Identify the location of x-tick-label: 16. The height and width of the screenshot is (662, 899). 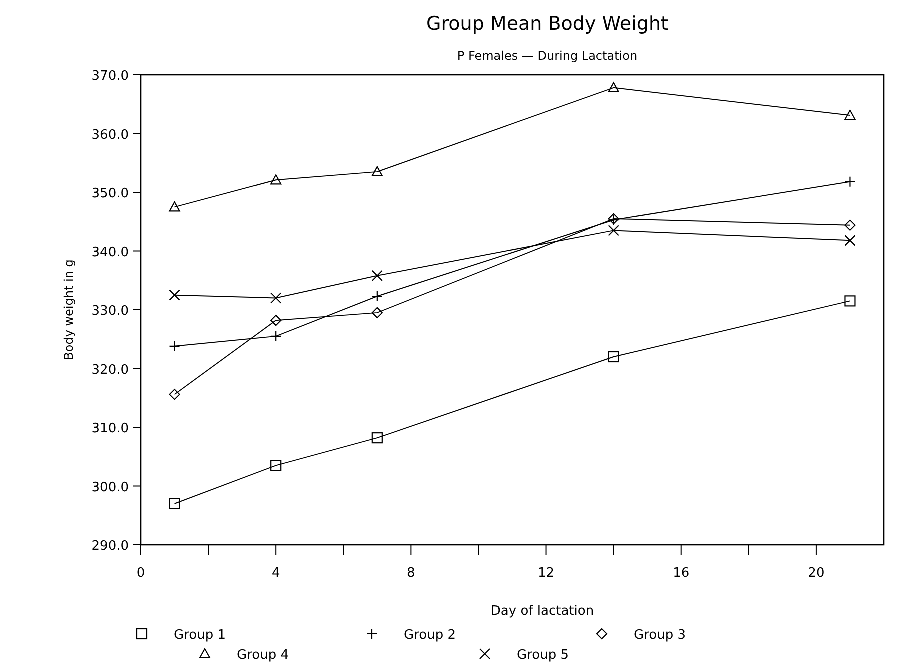
(681, 573).